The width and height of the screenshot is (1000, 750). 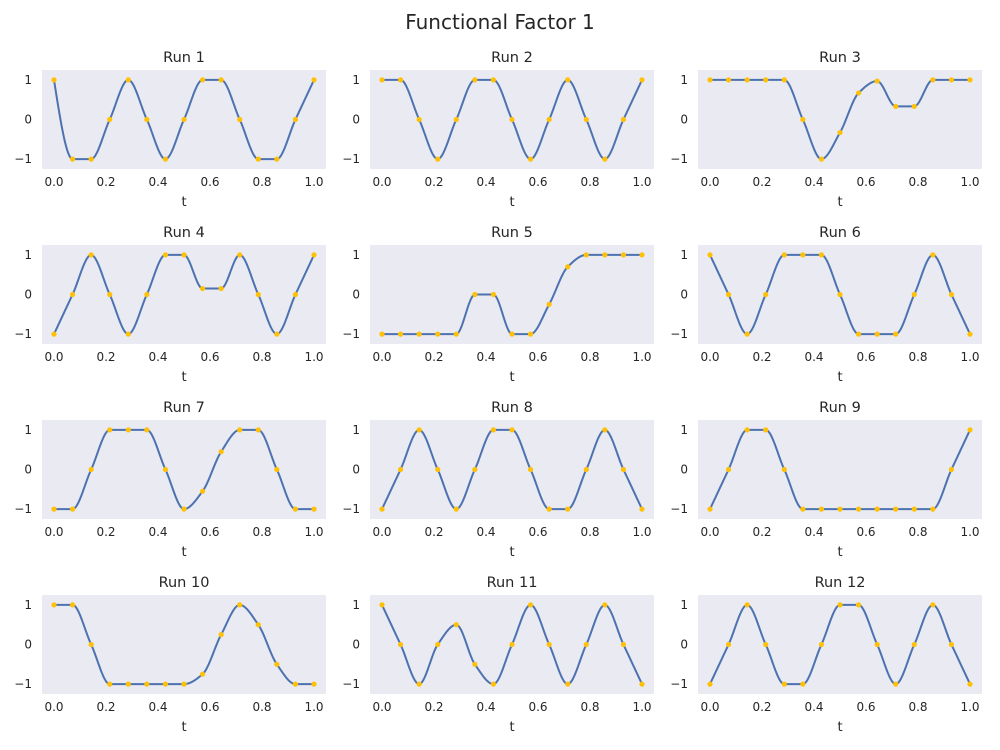 I want to click on subplot-title: Run 10, so click(x=184, y=583).